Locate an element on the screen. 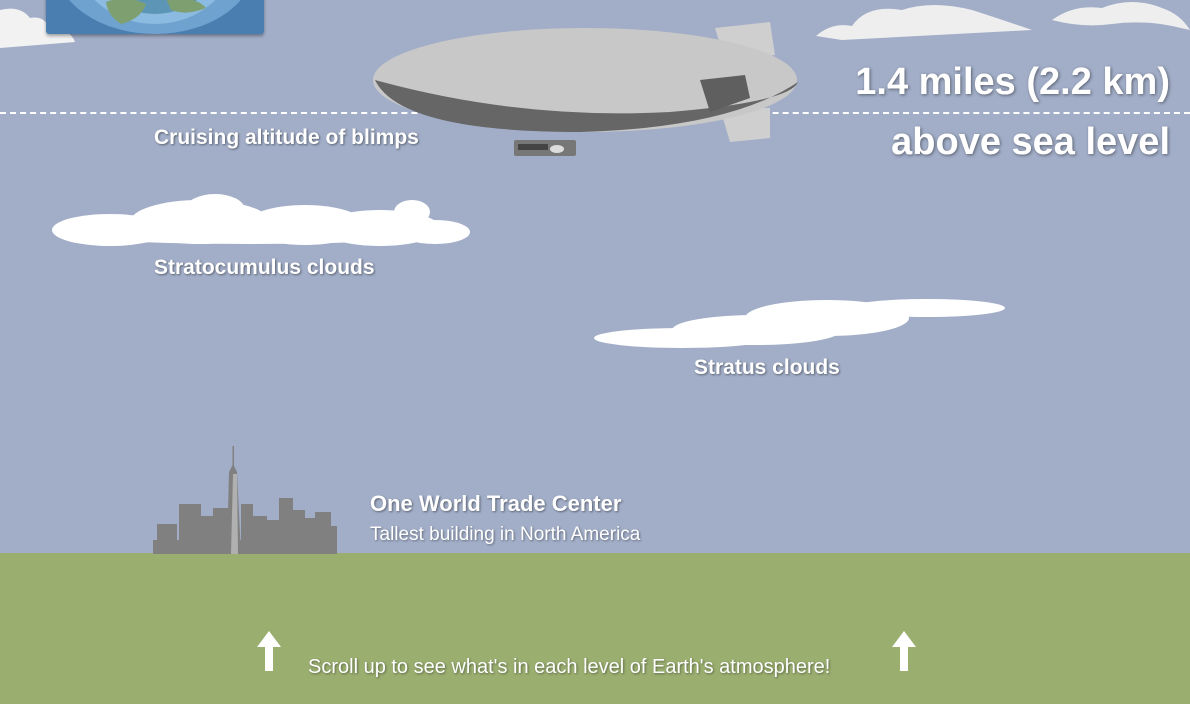 This screenshot has width=1190, height=704. wtc-title: One World Trade Center is located at coordinates (496, 503).